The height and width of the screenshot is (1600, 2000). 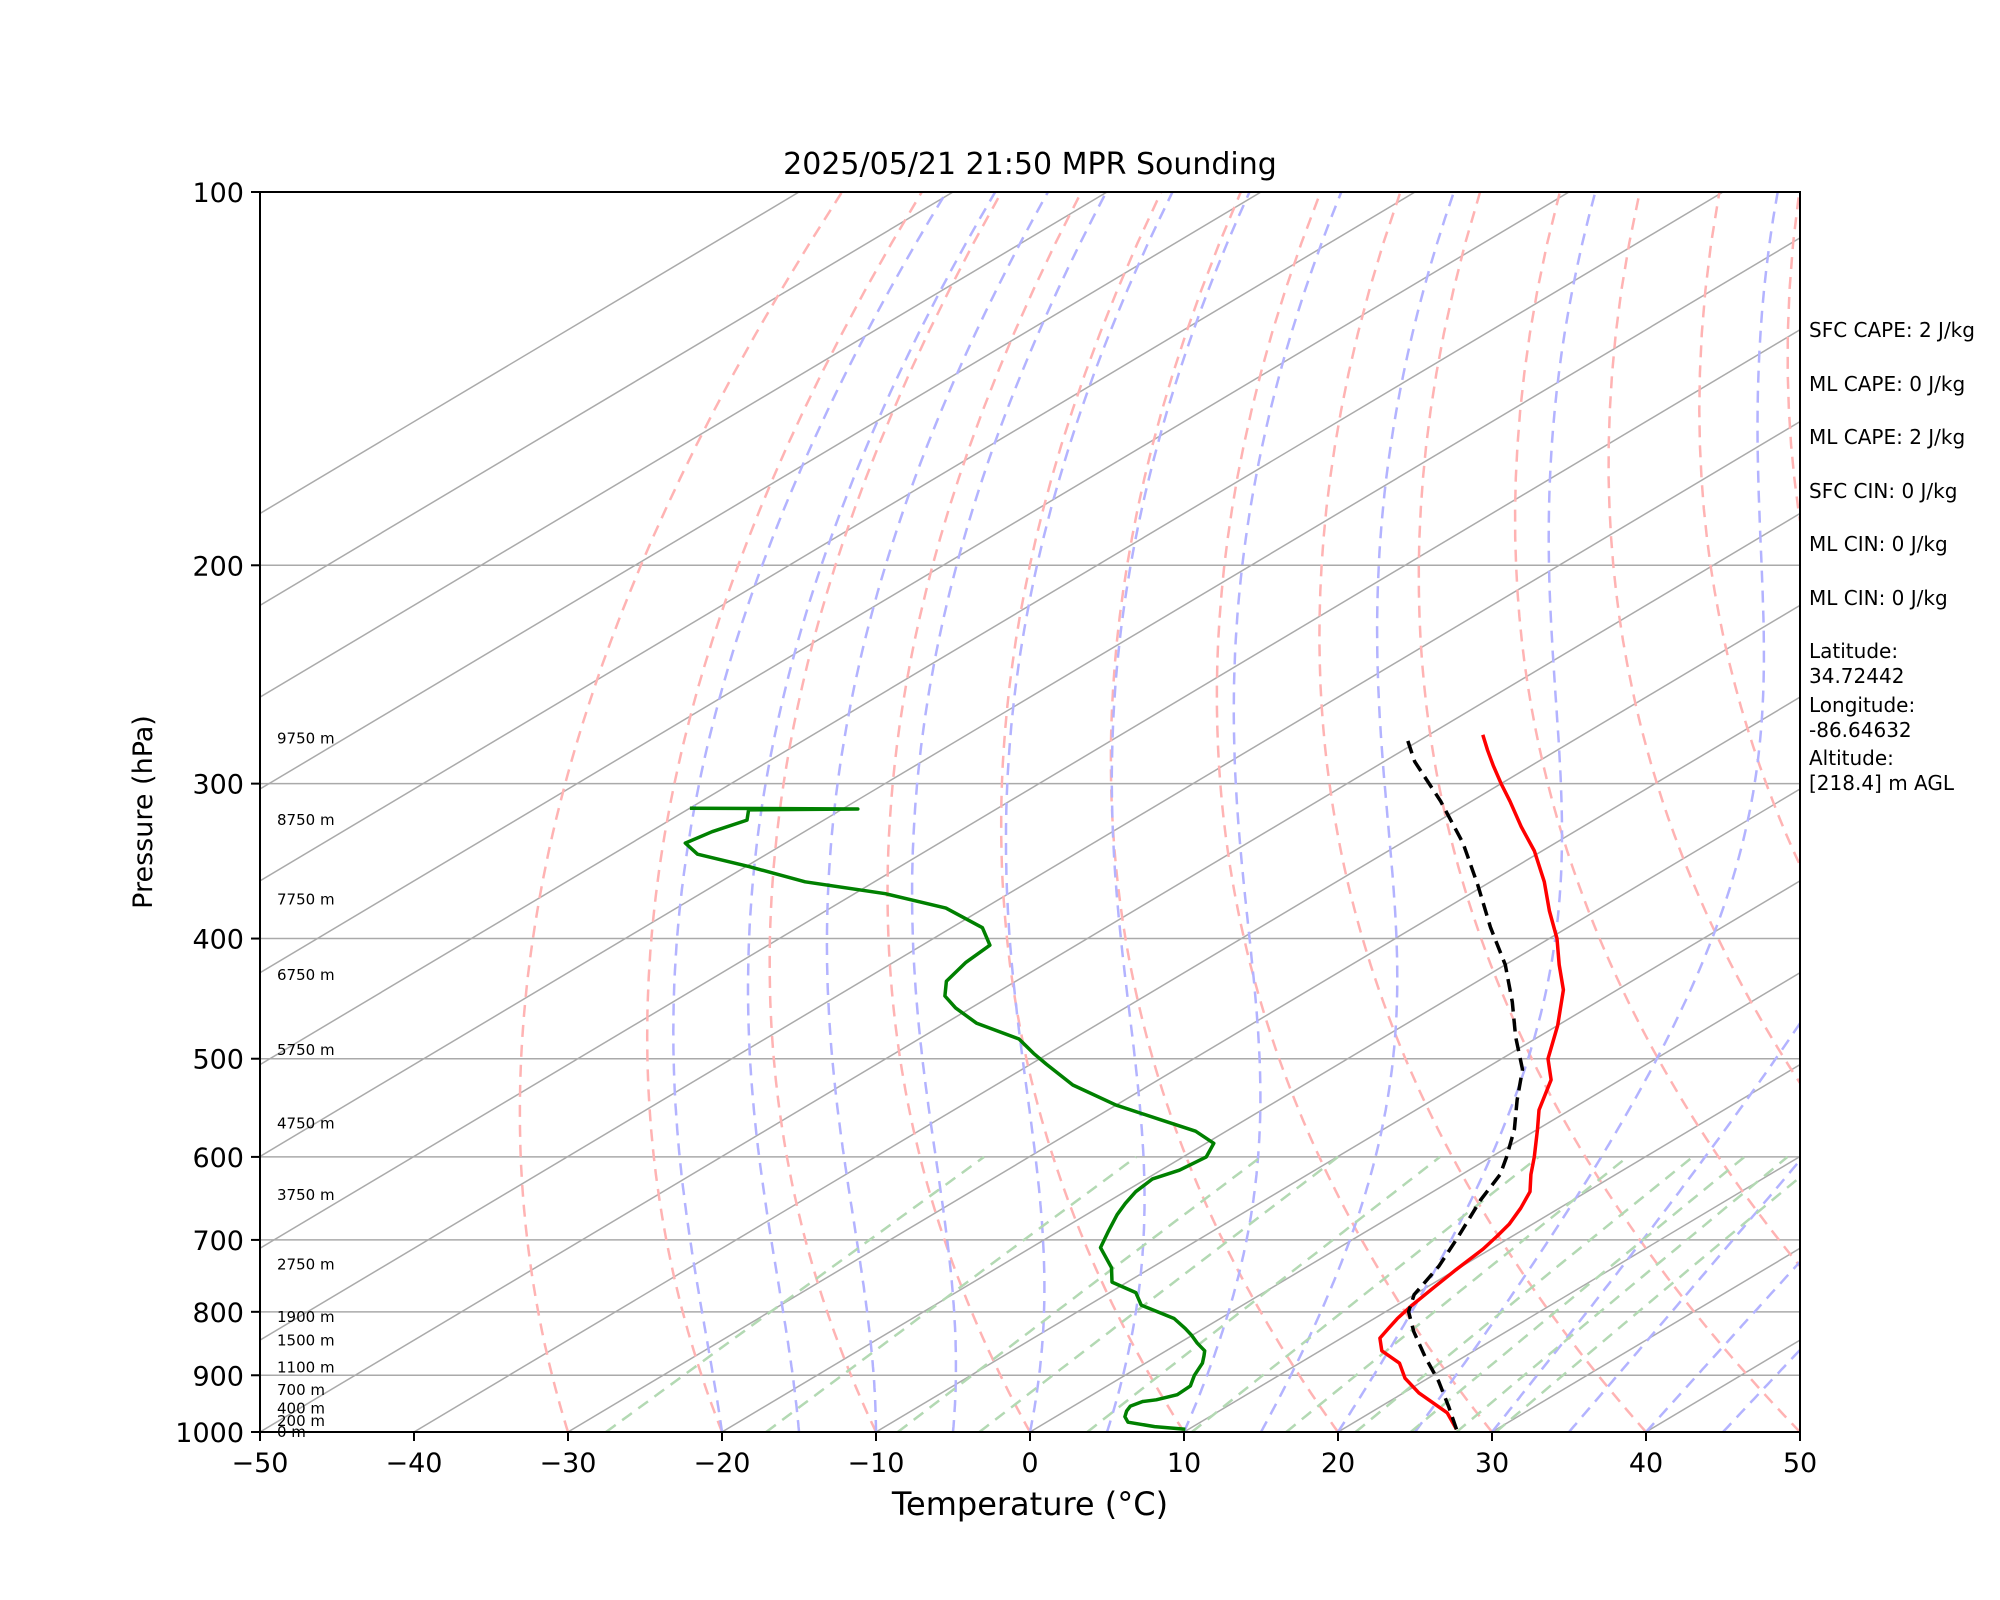 What do you see at coordinates (1029, 1504) in the screenshot?
I see `x-axis-label: Temperature (°C)` at bounding box center [1029, 1504].